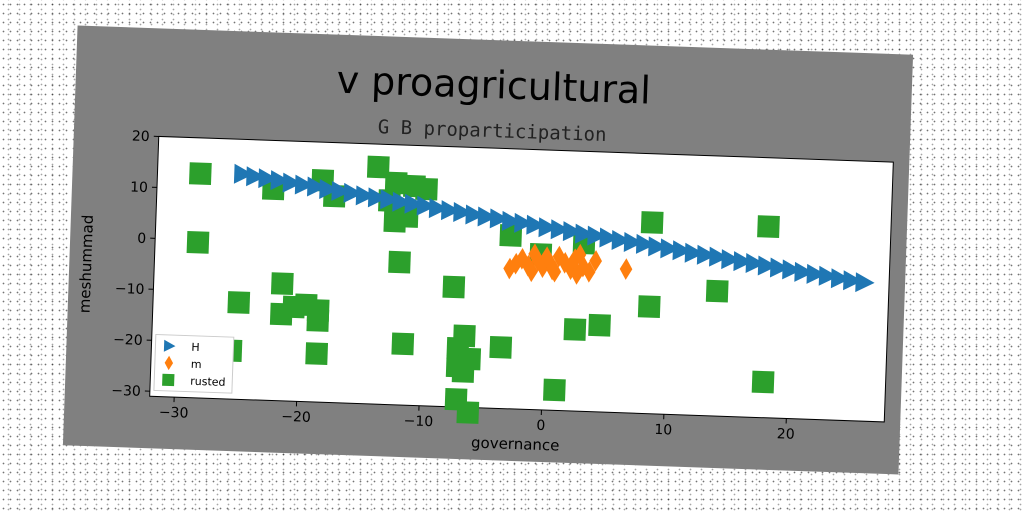  I want to click on legend: Hm rusted, so click(194, 363).